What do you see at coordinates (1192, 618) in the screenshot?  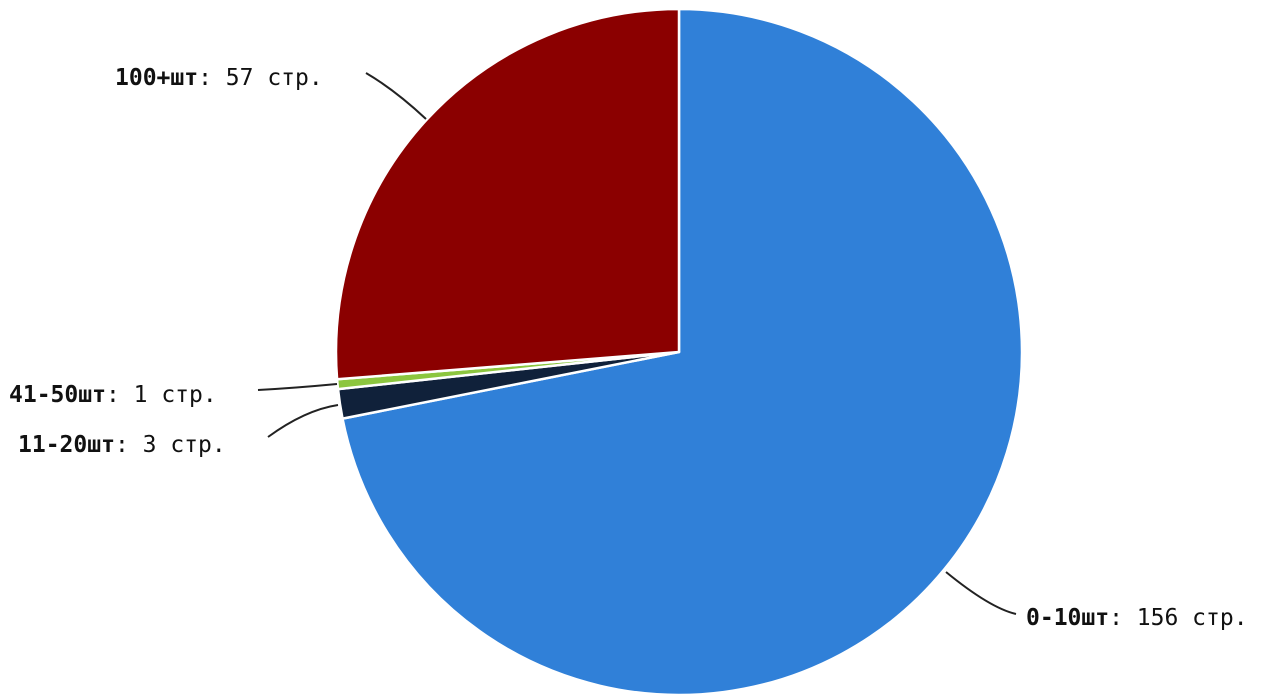 I see `slice-value-label: 156 стр.` at bounding box center [1192, 618].